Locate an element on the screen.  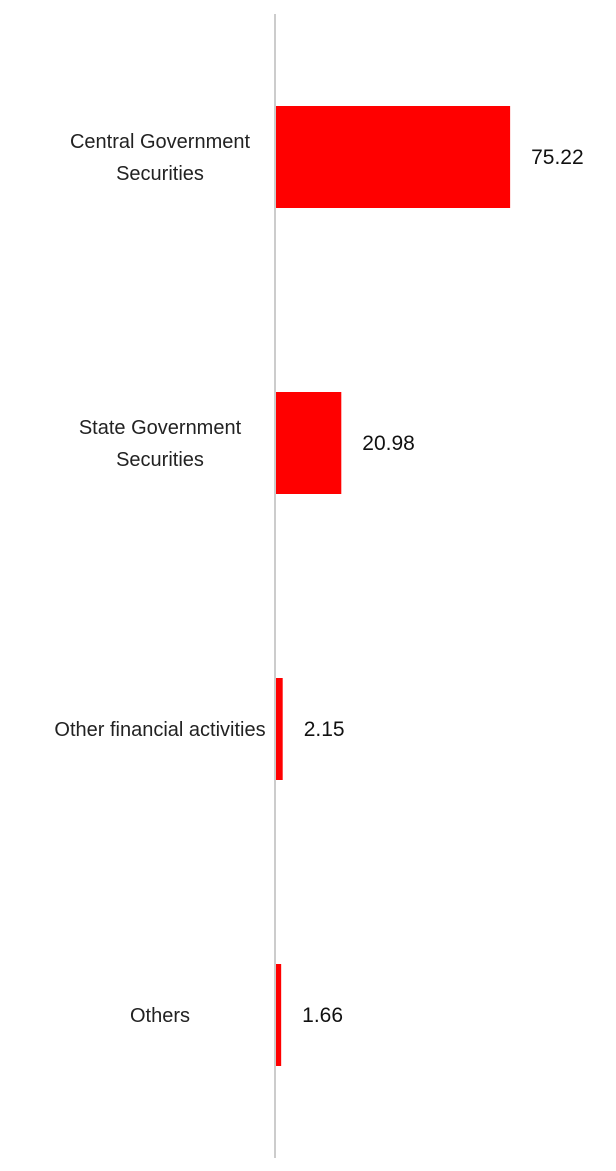
value-label-1: 20.98 is located at coordinates (388, 443).